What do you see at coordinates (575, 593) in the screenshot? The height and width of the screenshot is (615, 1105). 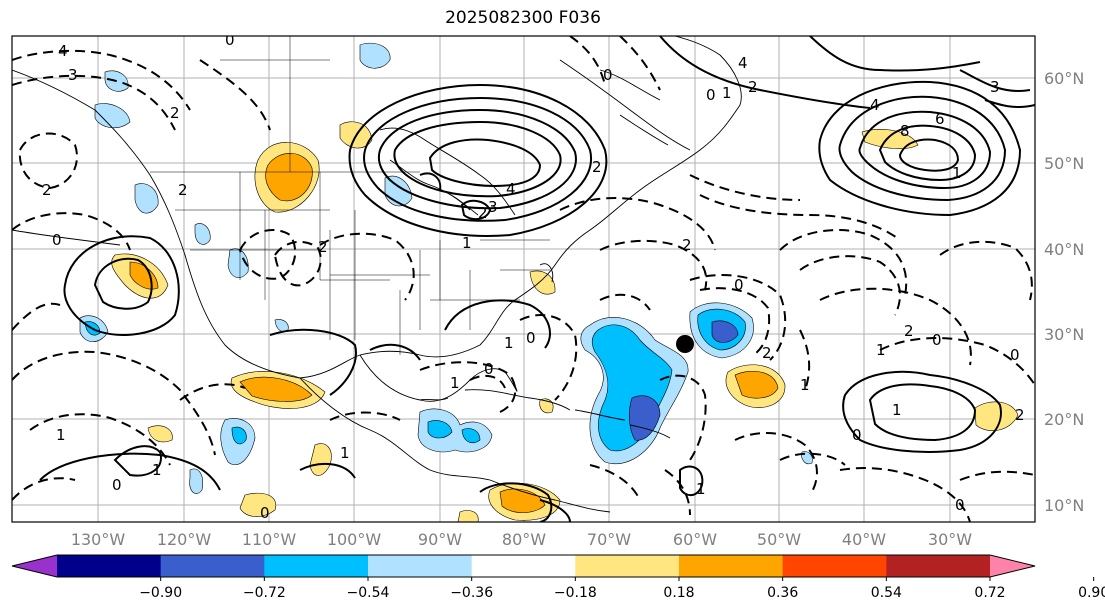 I see `colorbar-tick-label: −0.18` at bounding box center [575, 593].